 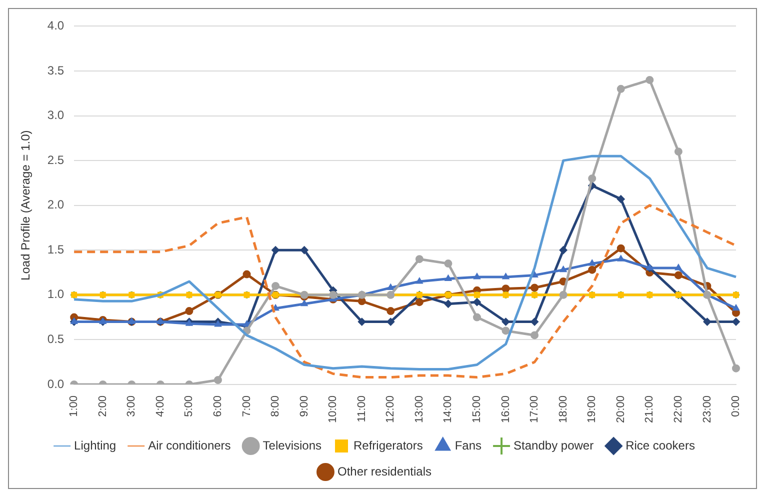 What do you see at coordinates (55, 159) in the screenshot?
I see `y-tick-label: 2.5` at bounding box center [55, 159].